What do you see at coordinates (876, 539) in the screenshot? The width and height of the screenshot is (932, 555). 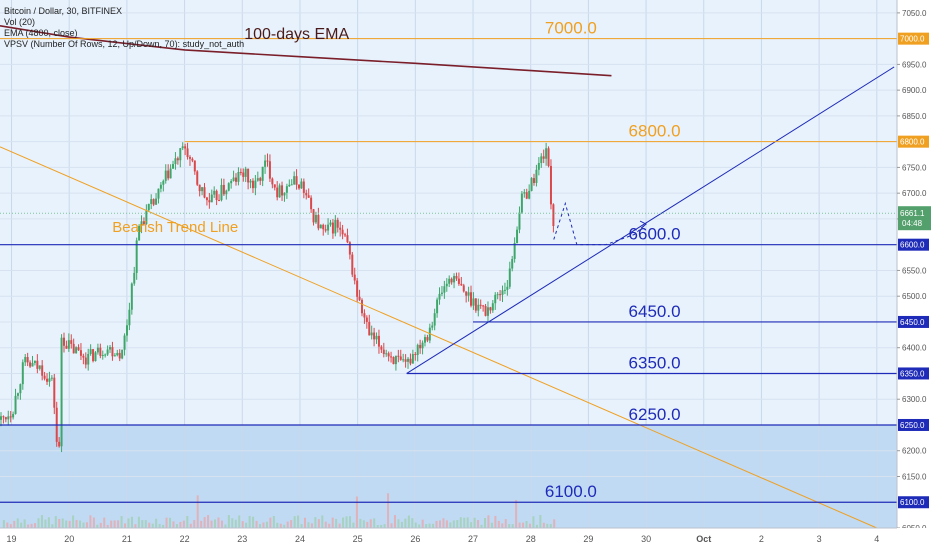 I see `x-tick-15: 4` at bounding box center [876, 539].